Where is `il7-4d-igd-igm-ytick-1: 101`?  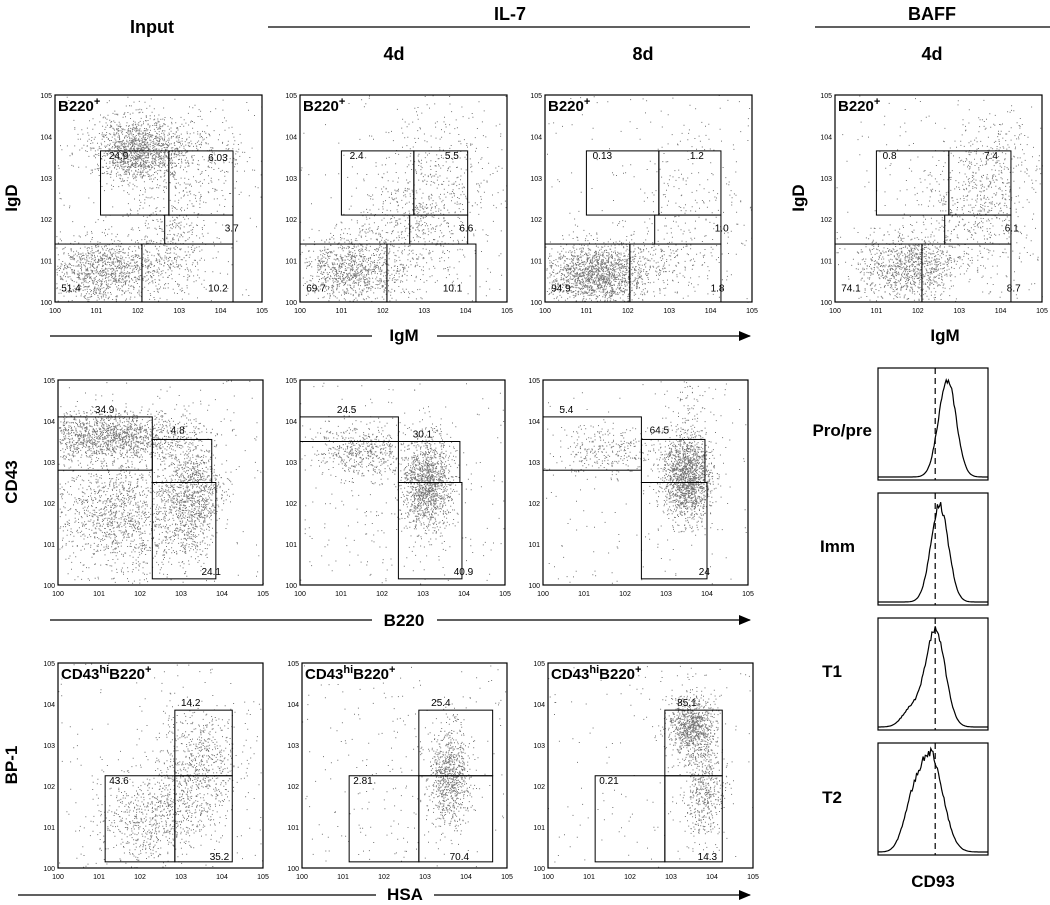
il7-4d-igd-igm-ytick-1: 101 is located at coordinates (291, 262).